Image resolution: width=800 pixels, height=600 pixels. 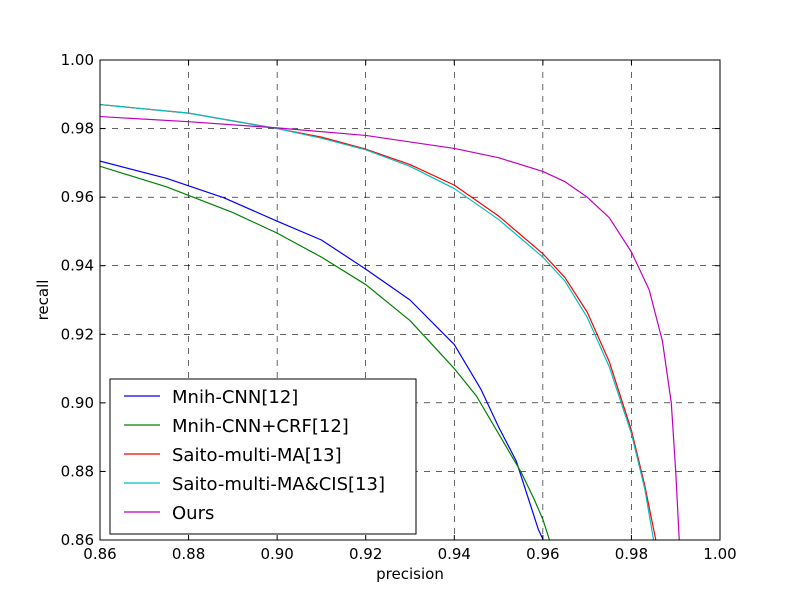 I want to click on x-tick-label: 0.94, so click(x=454, y=554).